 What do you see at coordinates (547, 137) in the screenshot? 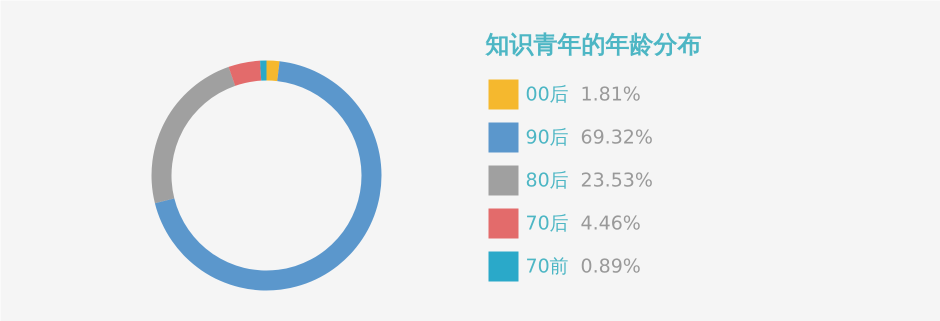
I see `legend-label: 90后` at bounding box center [547, 137].